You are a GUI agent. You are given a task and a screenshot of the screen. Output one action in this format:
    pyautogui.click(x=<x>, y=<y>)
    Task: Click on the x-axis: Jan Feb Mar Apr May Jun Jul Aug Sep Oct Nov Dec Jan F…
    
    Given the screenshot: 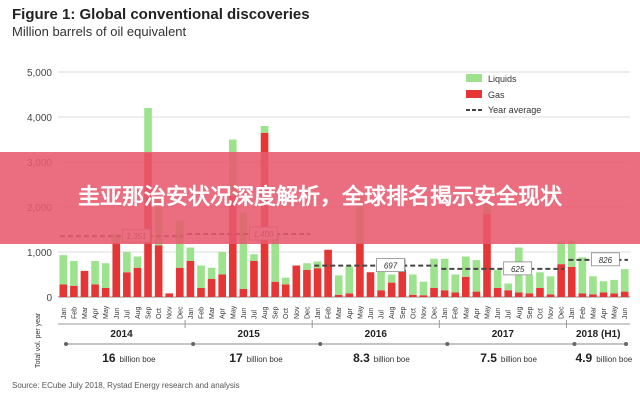 What is the action you would take?
    pyautogui.click(x=344, y=322)
    